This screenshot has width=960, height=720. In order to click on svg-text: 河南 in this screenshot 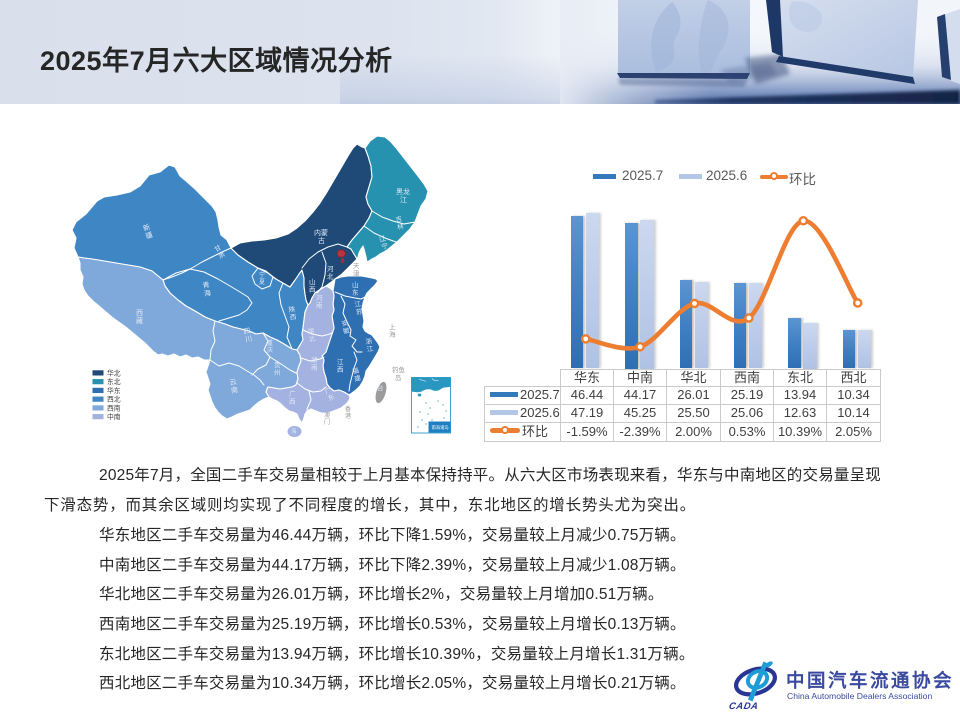, I will do `click(319, 302)`.